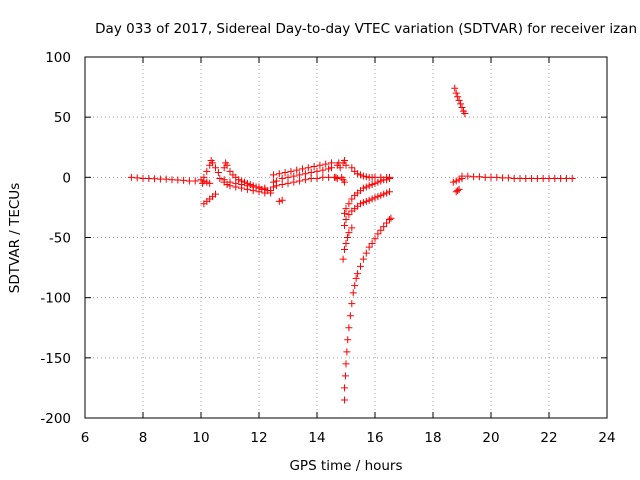 The image size is (640, 480). Describe the element at coordinates (548, 438) in the screenshot. I see `x-tick-label: 22` at that location.